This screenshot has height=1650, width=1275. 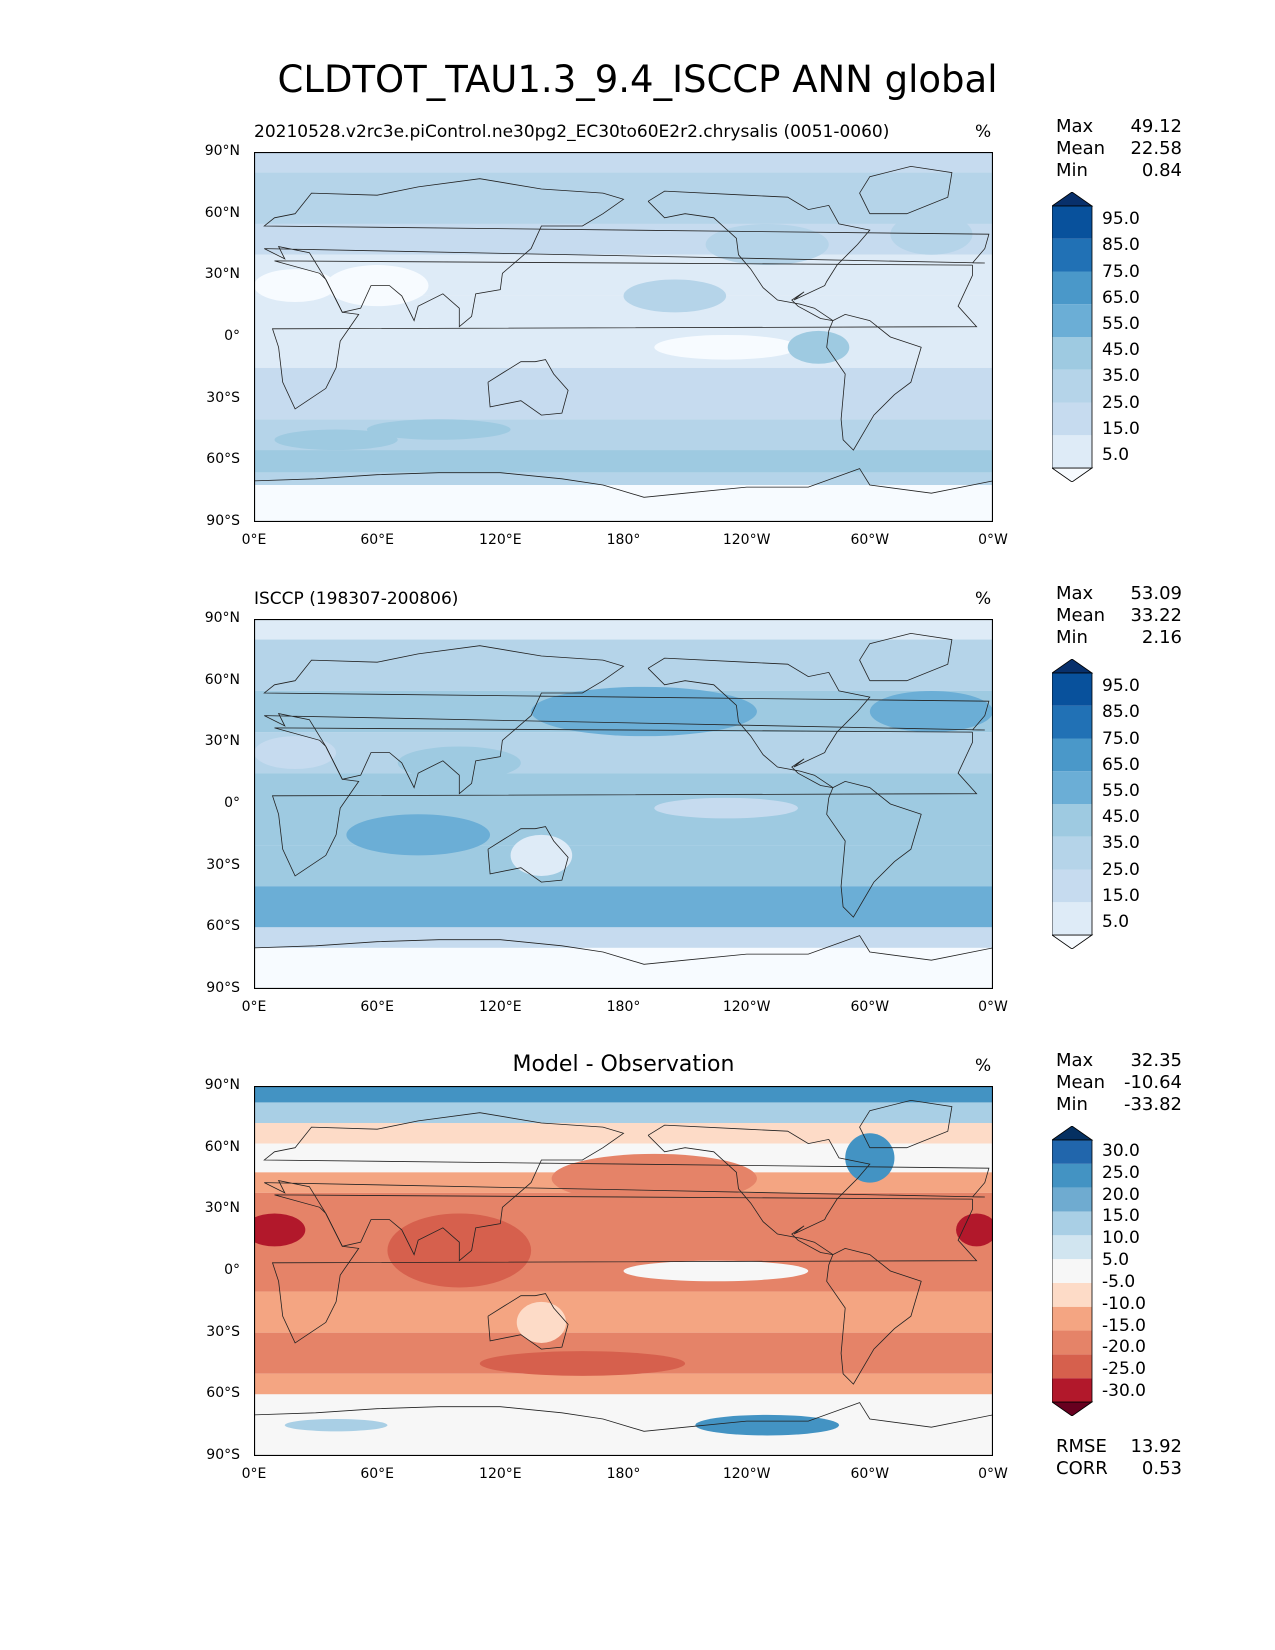 I want to click on colorbar-tick-label: 10.0, so click(x=1121, y=1238).